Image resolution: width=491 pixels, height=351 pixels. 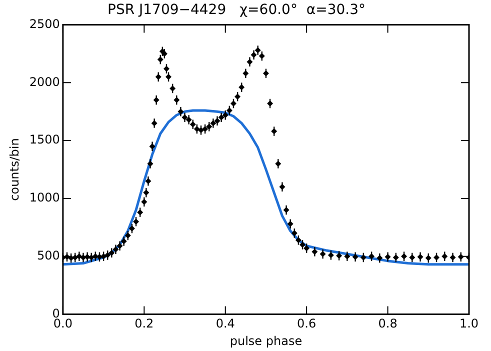 I want to click on y-tick-label: 2000, so click(x=44, y=81).